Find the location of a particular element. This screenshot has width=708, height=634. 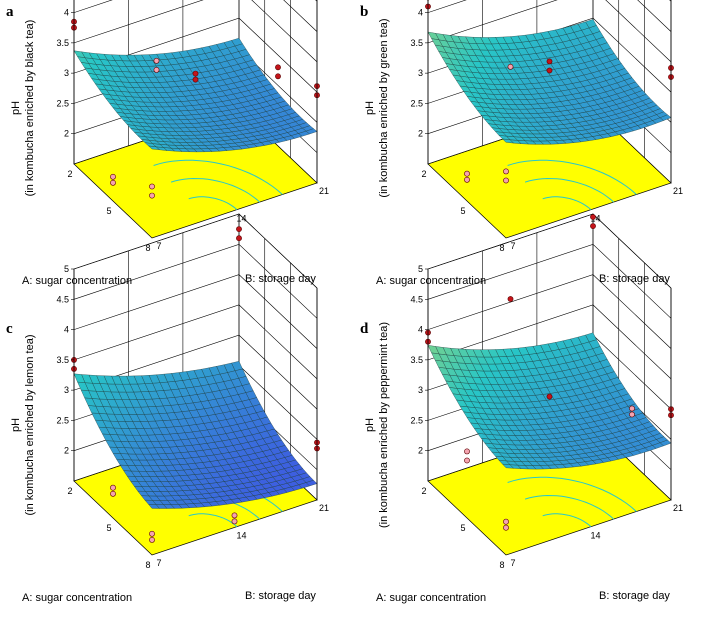

b-tick-label: 14 is located at coordinates (595, 219).